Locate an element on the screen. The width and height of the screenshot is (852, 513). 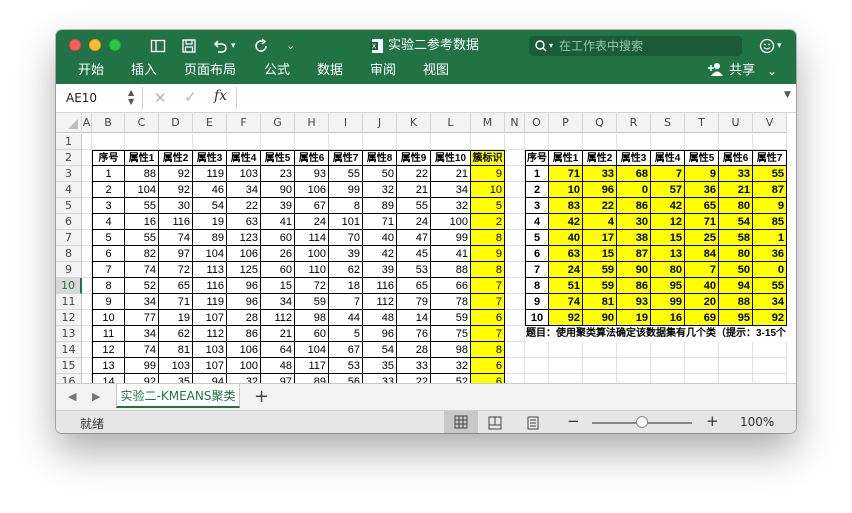
expand-formula-bar-icon: ▼ is located at coordinates (787, 95).